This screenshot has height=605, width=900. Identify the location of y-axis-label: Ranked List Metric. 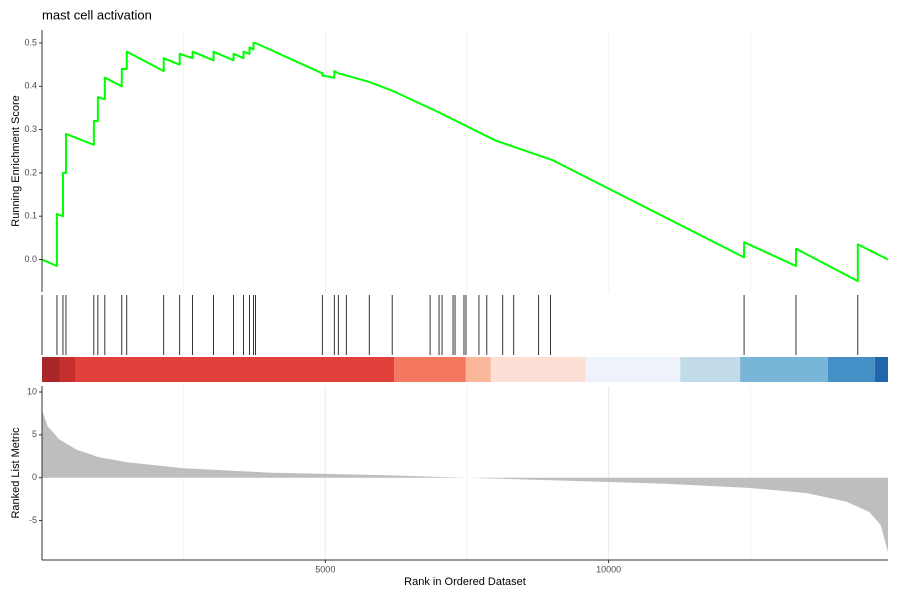
(16, 473).